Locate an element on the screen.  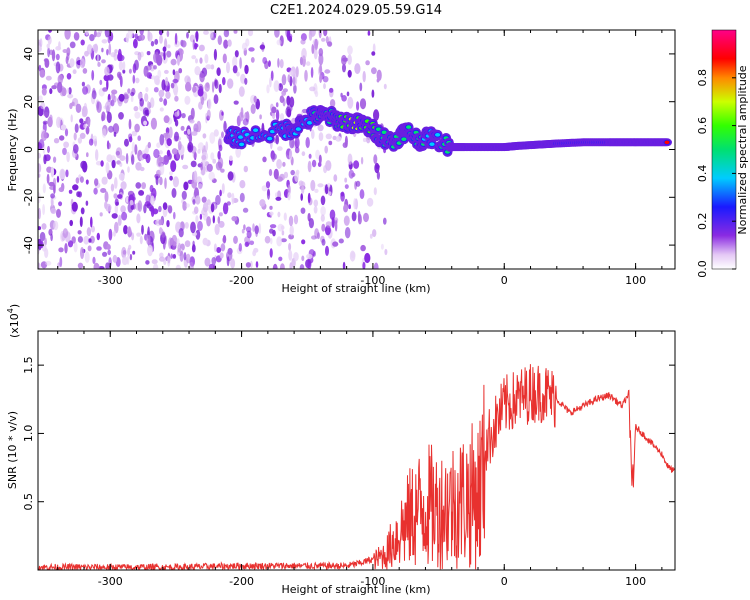
chart-title: C2E1.2024.029.05.59.G14 is located at coordinates (356, 10).